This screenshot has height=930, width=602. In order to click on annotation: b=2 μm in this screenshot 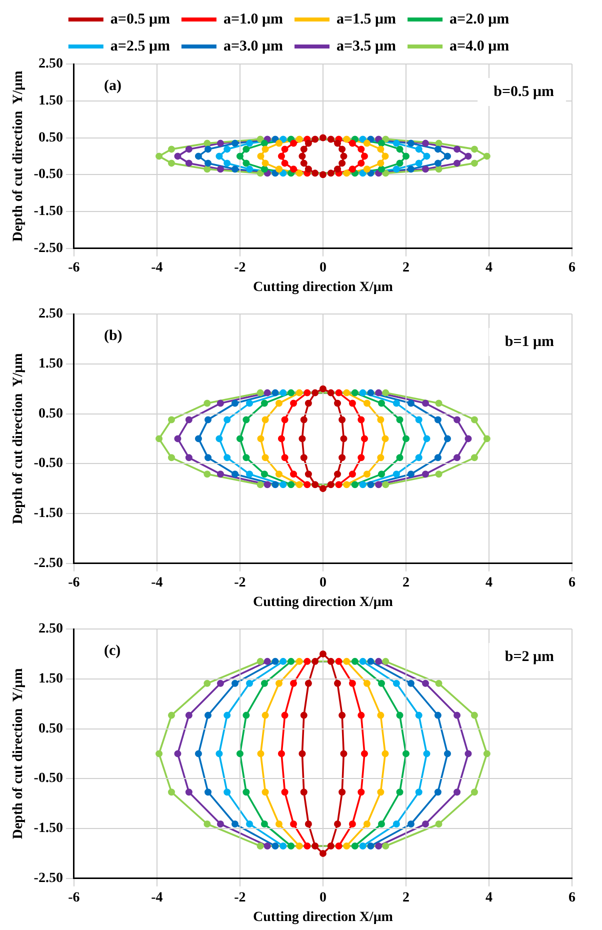, I will do `click(529, 656)`.